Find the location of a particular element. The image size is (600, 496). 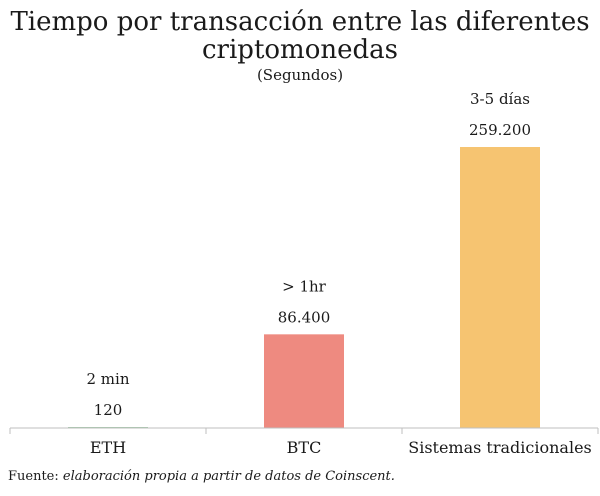

bar-value-label: 86.400 is located at coordinates (304, 317).